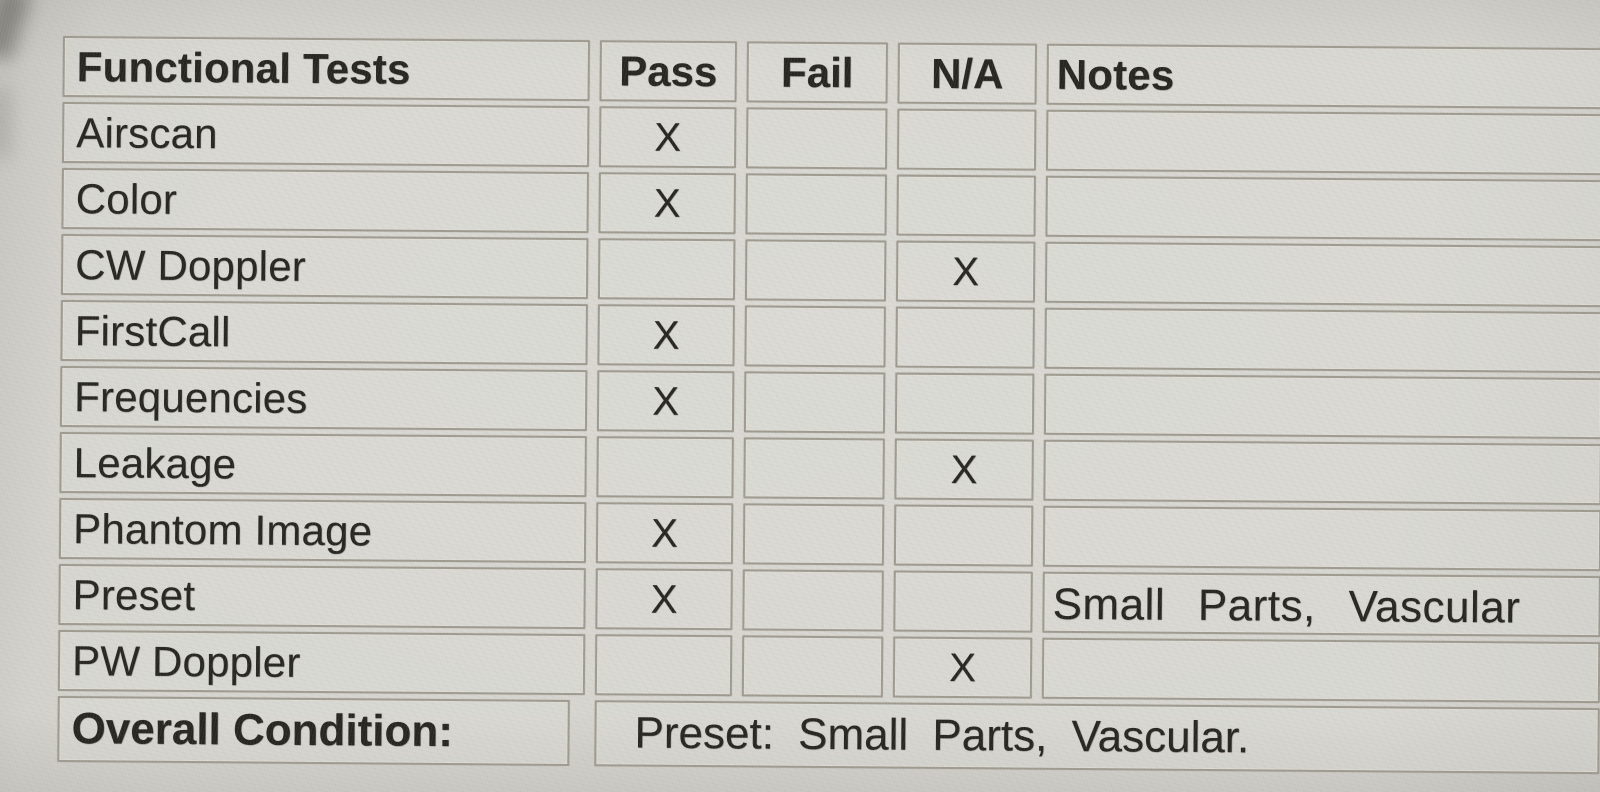  Describe the element at coordinates (1097, 737) in the screenshot. I see `overall-condition-value: Preset: Small Parts, Vascular.` at that location.